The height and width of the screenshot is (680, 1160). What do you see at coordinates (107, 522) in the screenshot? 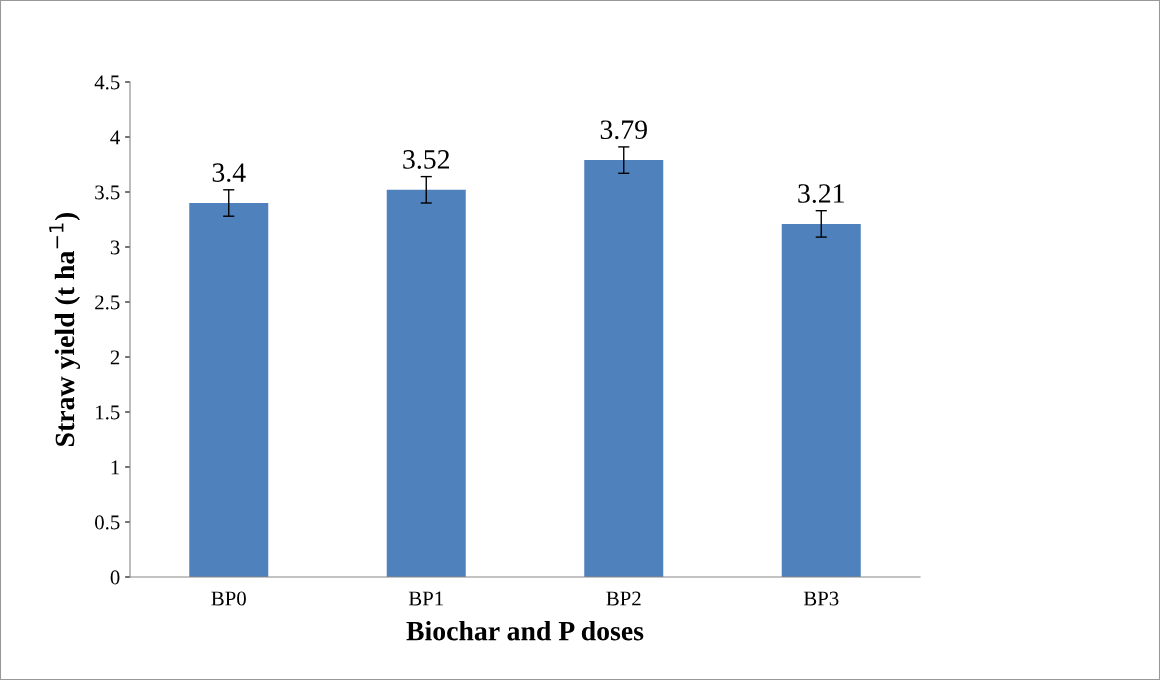
I see `y-tick-label: 0.5` at bounding box center [107, 522].